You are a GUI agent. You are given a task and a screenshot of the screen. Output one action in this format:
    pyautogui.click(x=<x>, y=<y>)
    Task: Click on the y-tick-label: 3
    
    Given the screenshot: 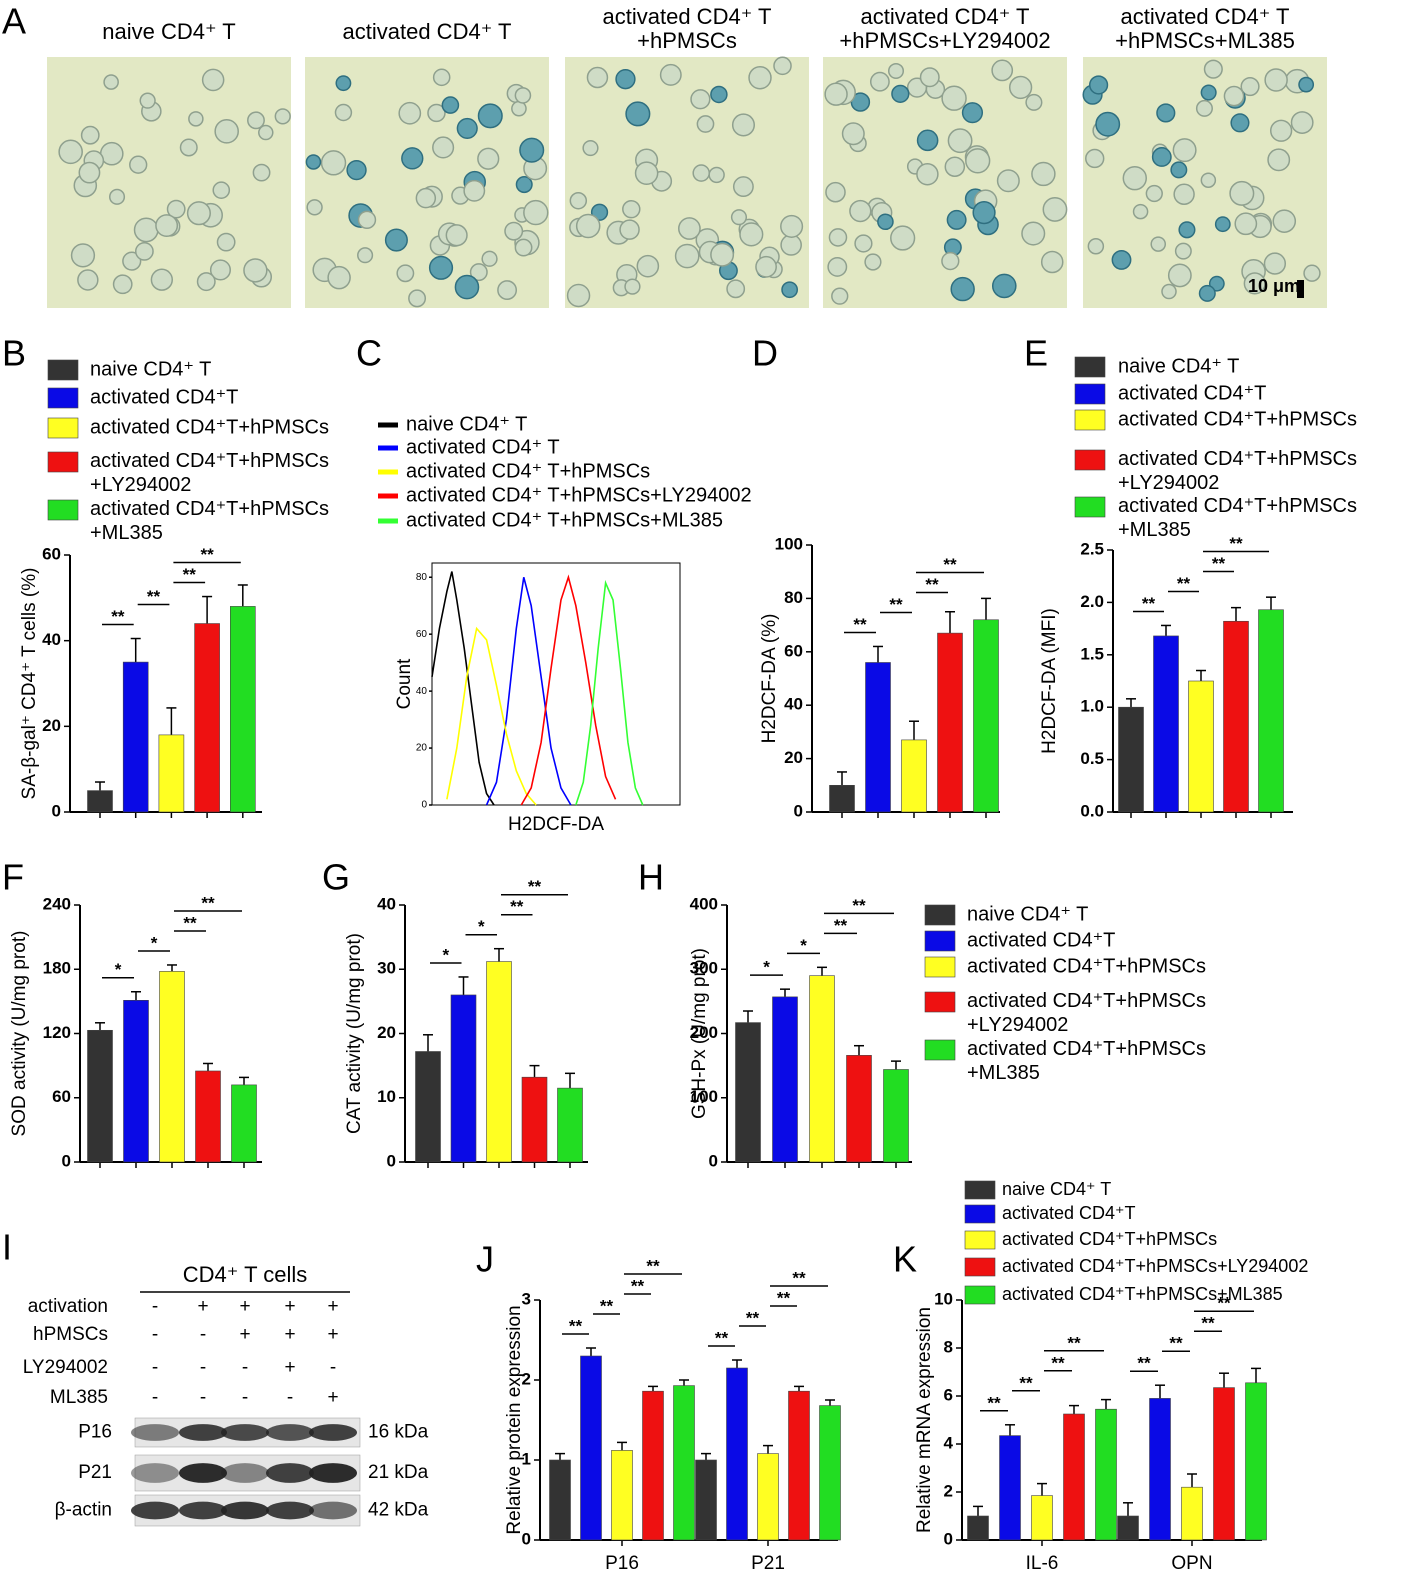 What is the action you would take?
    pyautogui.click(x=526, y=1298)
    